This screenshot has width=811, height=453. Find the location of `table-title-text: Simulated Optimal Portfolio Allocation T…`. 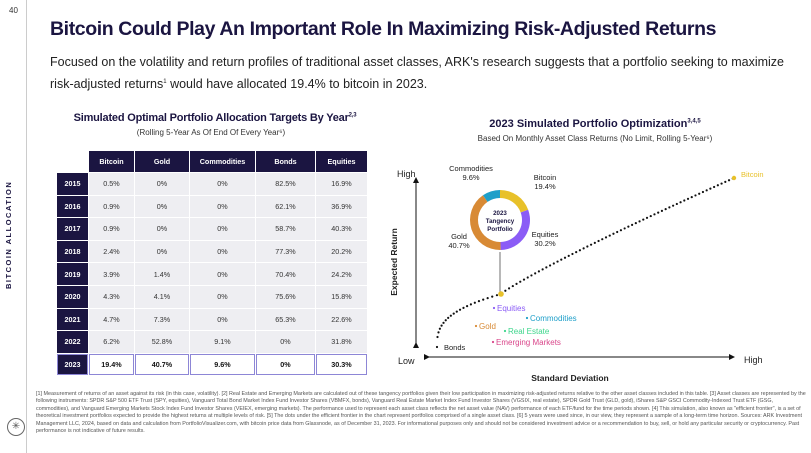

table-title-text: Simulated Optimal Portfolio Allocation T… is located at coordinates (211, 118).